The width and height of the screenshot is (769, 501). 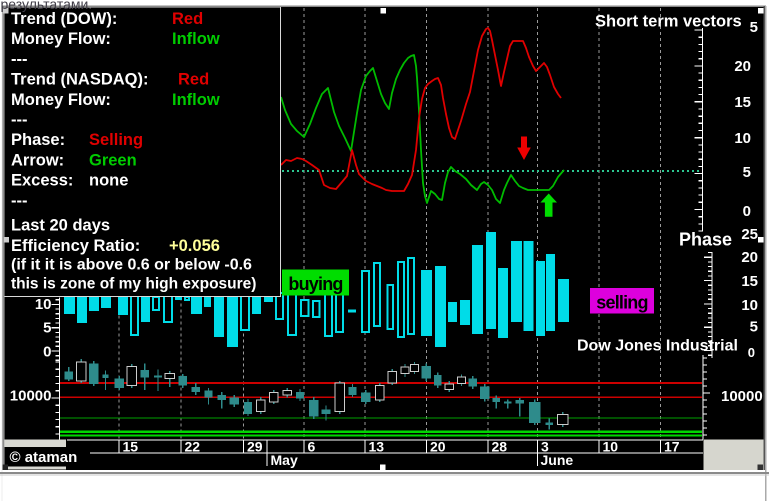 What do you see at coordinates (749, 234) in the screenshot?
I see `svg-text: 25` at bounding box center [749, 234].